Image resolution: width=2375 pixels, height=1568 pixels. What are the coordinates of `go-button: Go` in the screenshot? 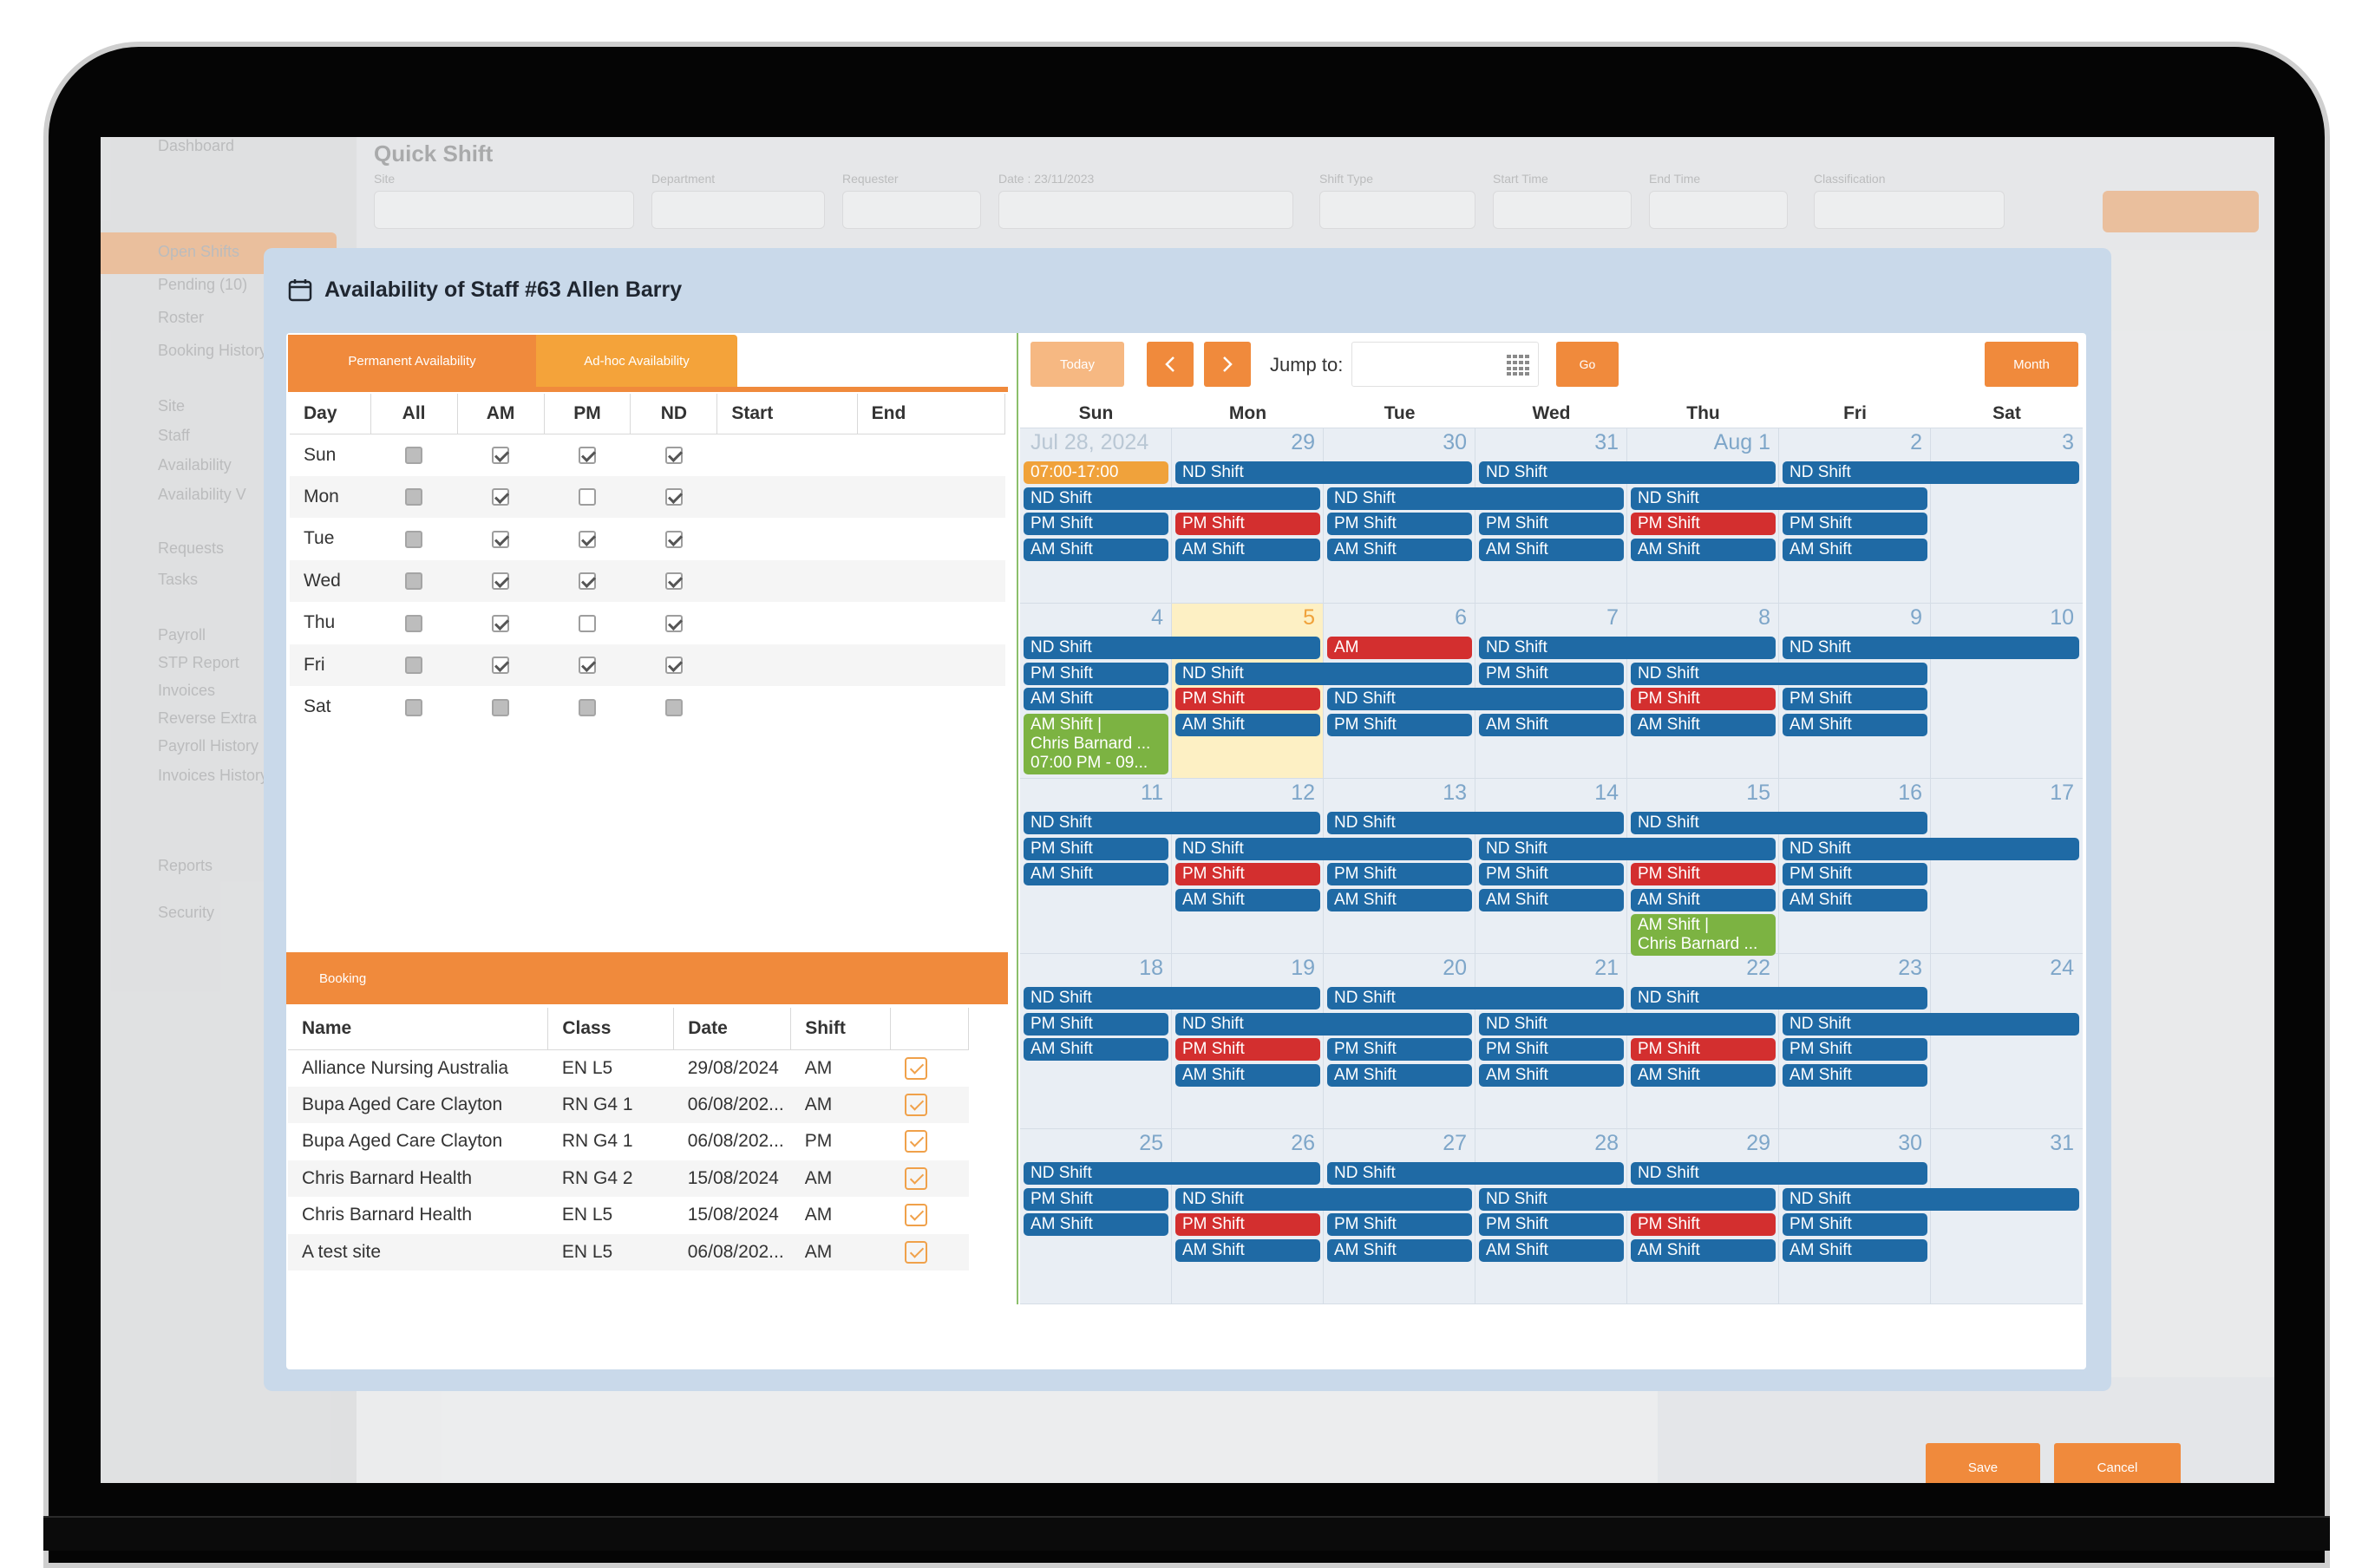 It's located at (1587, 365).